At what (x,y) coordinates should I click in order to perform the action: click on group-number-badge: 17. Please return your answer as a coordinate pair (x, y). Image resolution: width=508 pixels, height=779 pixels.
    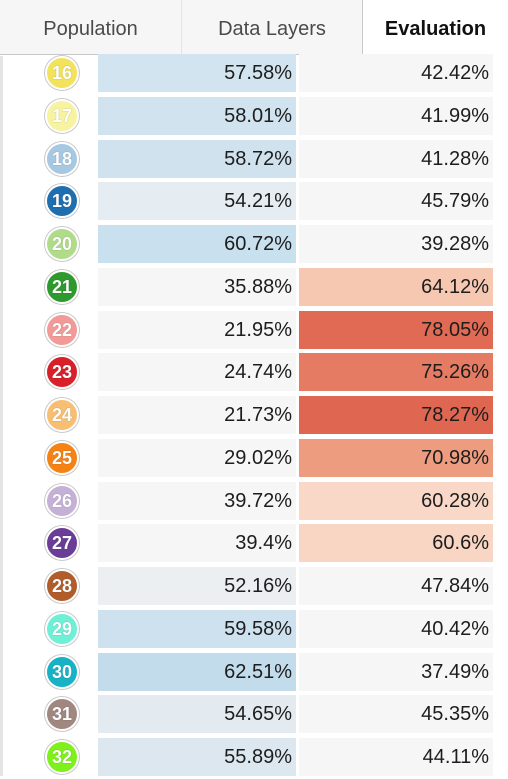
    Looking at the image, I should click on (62, 116).